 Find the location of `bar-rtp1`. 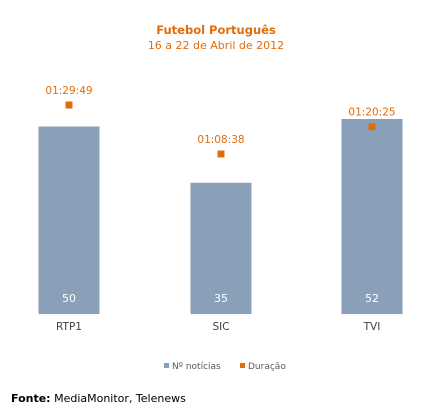

bar-rtp1 is located at coordinates (69, 220).